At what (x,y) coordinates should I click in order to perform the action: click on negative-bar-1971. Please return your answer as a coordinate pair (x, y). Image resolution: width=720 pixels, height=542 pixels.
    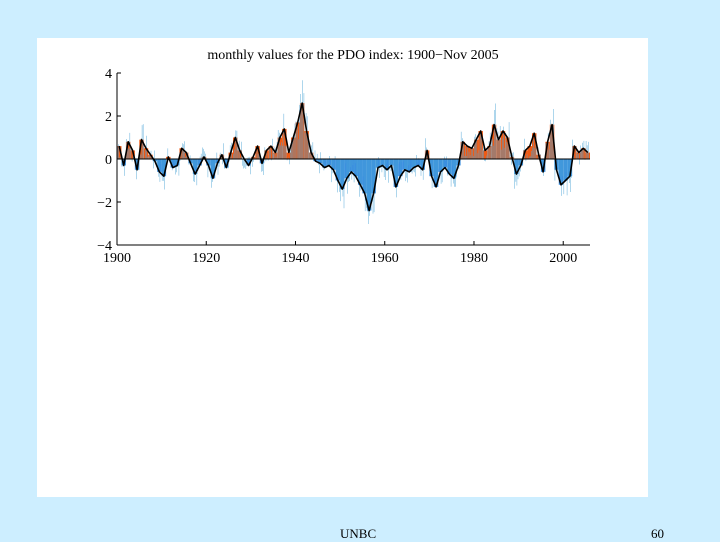
    Looking at the image, I should click on (436, 173).